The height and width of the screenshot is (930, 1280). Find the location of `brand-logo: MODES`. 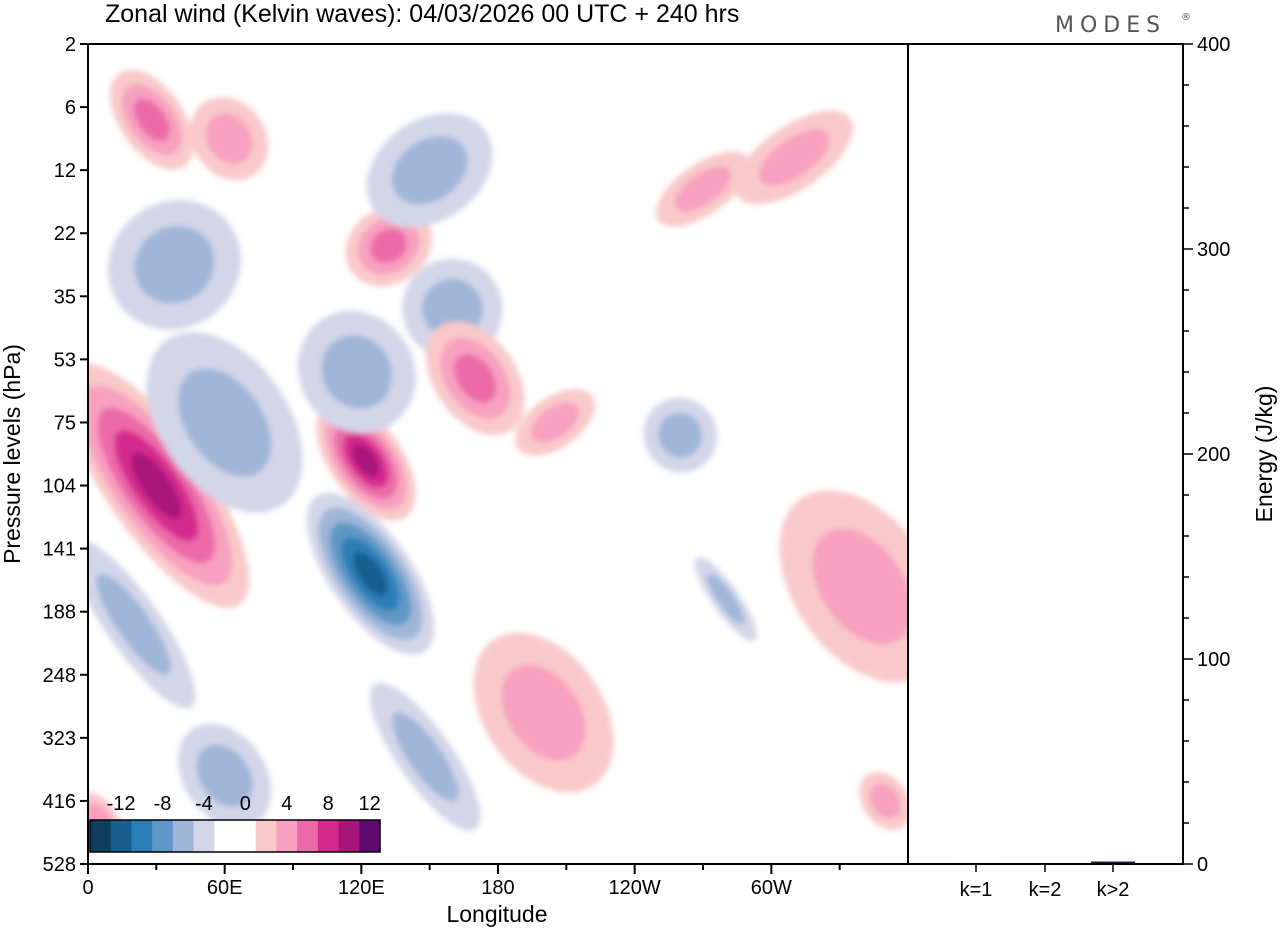

brand-logo: MODES is located at coordinates (1110, 25).